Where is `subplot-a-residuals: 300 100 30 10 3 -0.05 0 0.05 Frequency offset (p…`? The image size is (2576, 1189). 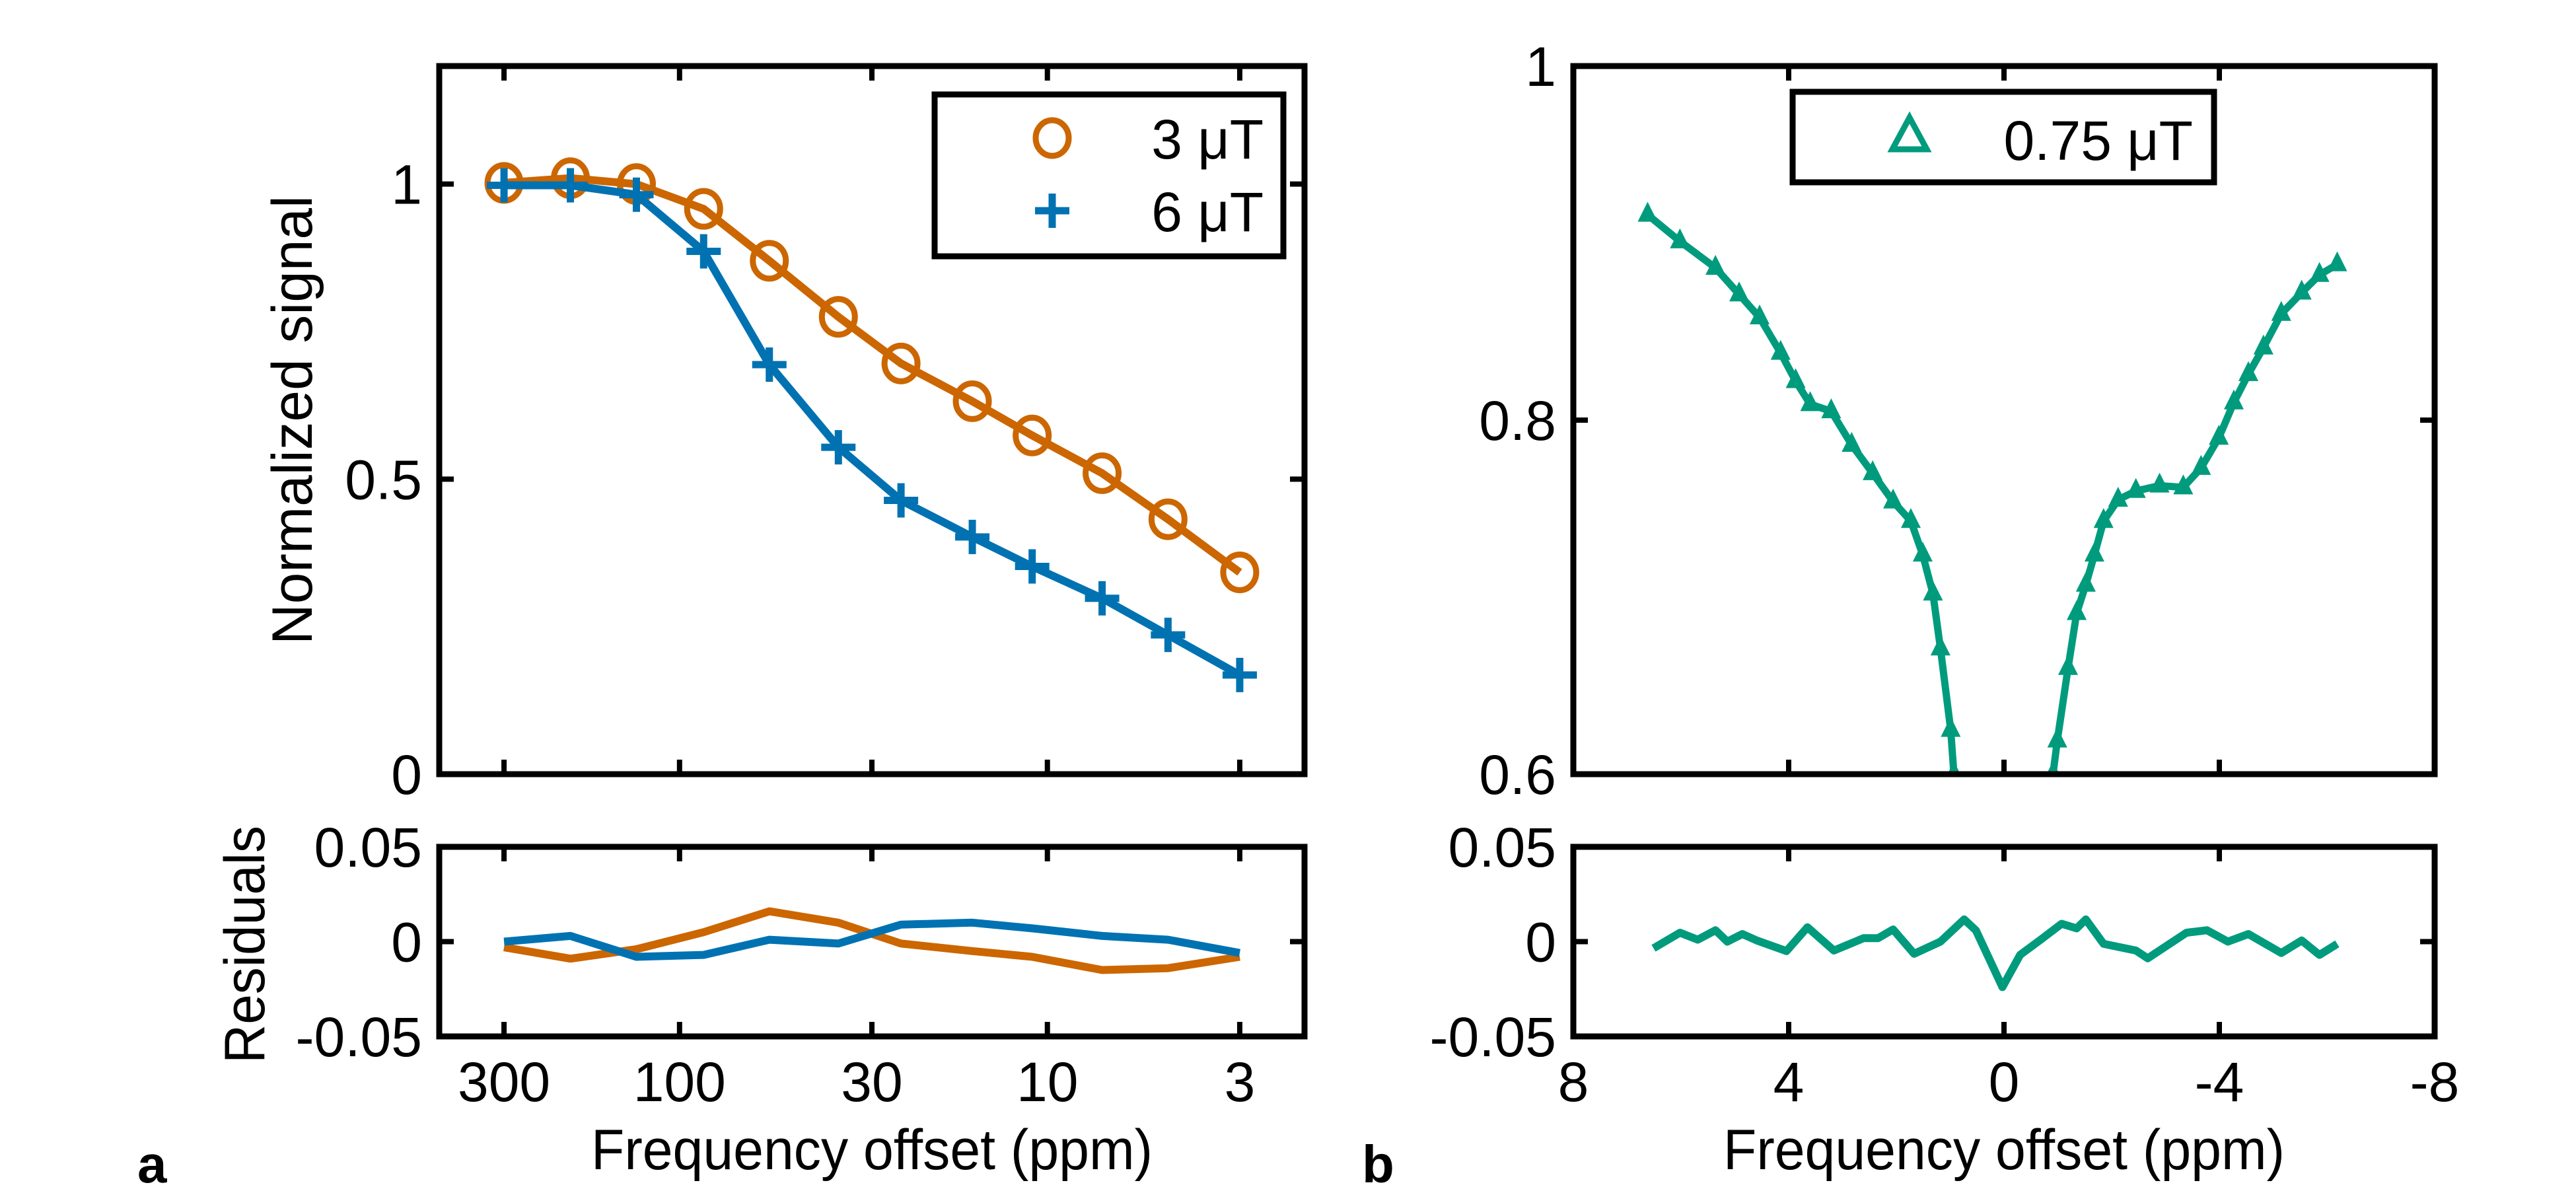
subplot-a-residuals: 300 100 30 10 3 -0.05 0 0.05 Frequency offset (p… is located at coordinates (761, 999).